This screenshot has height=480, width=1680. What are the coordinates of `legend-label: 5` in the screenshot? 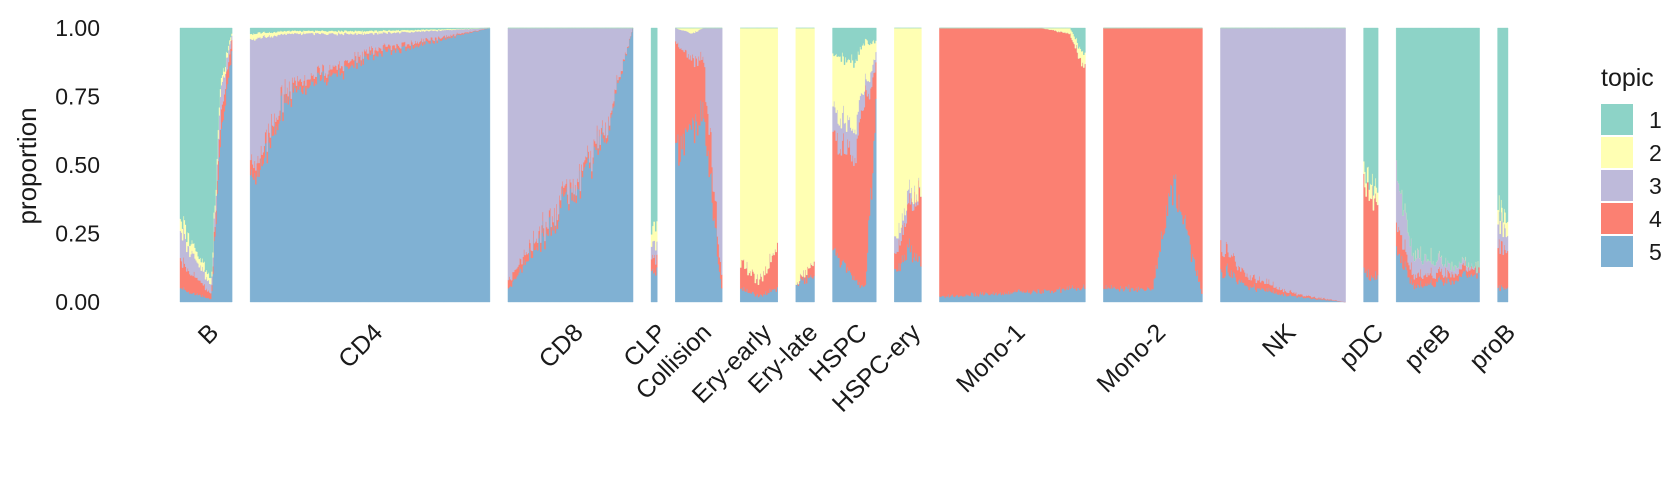 It's located at (1655, 252).